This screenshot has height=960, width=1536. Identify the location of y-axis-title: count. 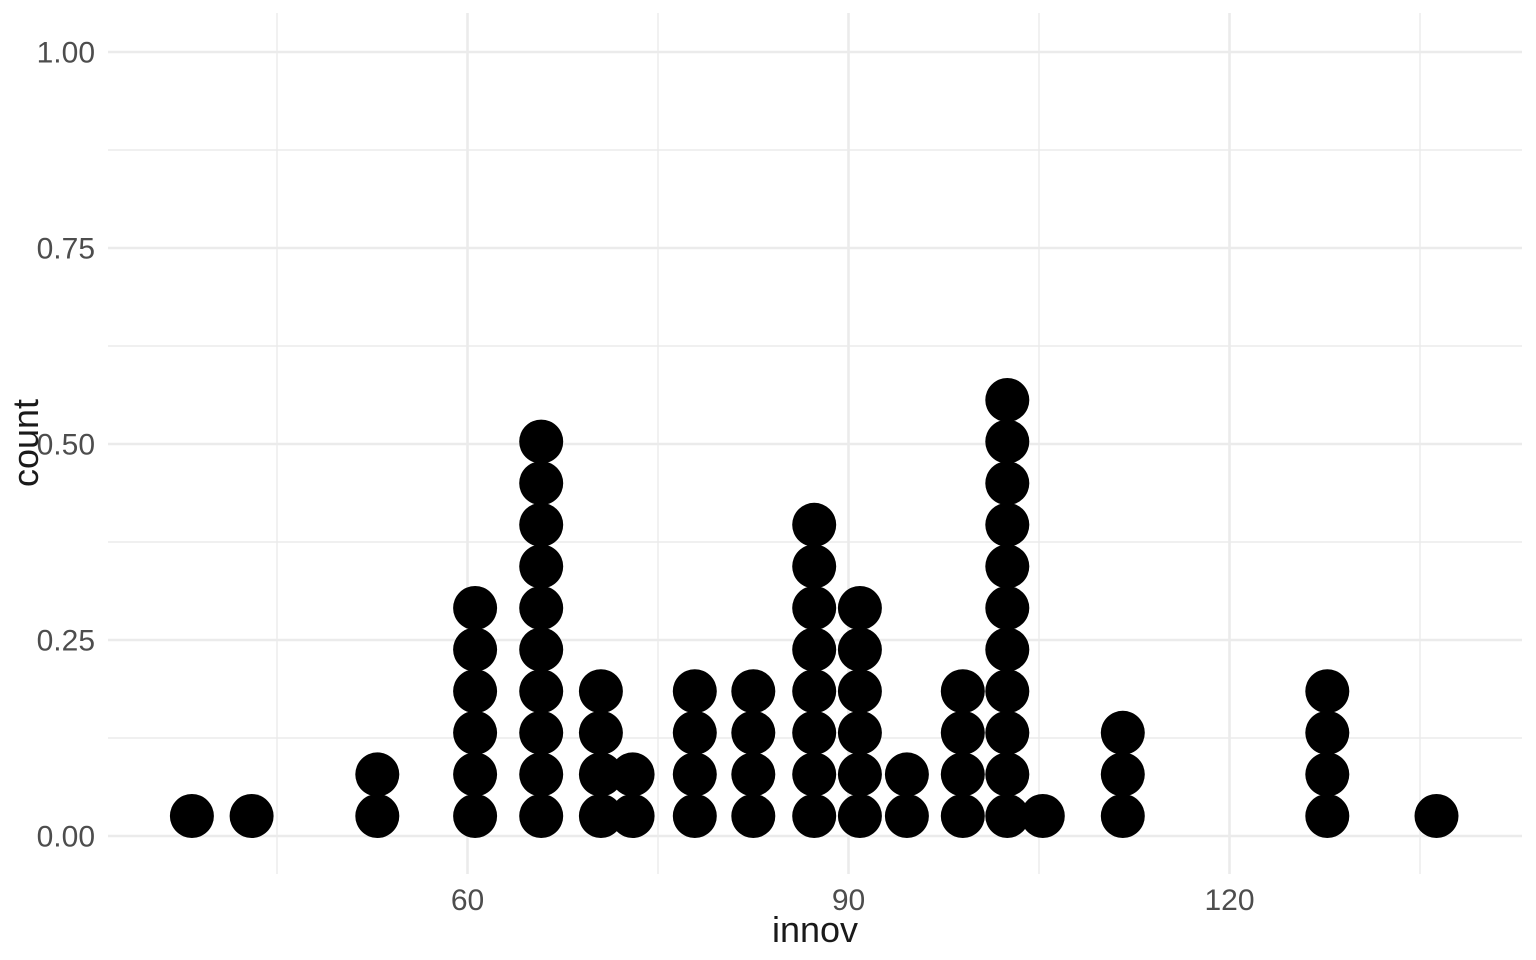
(25, 443).